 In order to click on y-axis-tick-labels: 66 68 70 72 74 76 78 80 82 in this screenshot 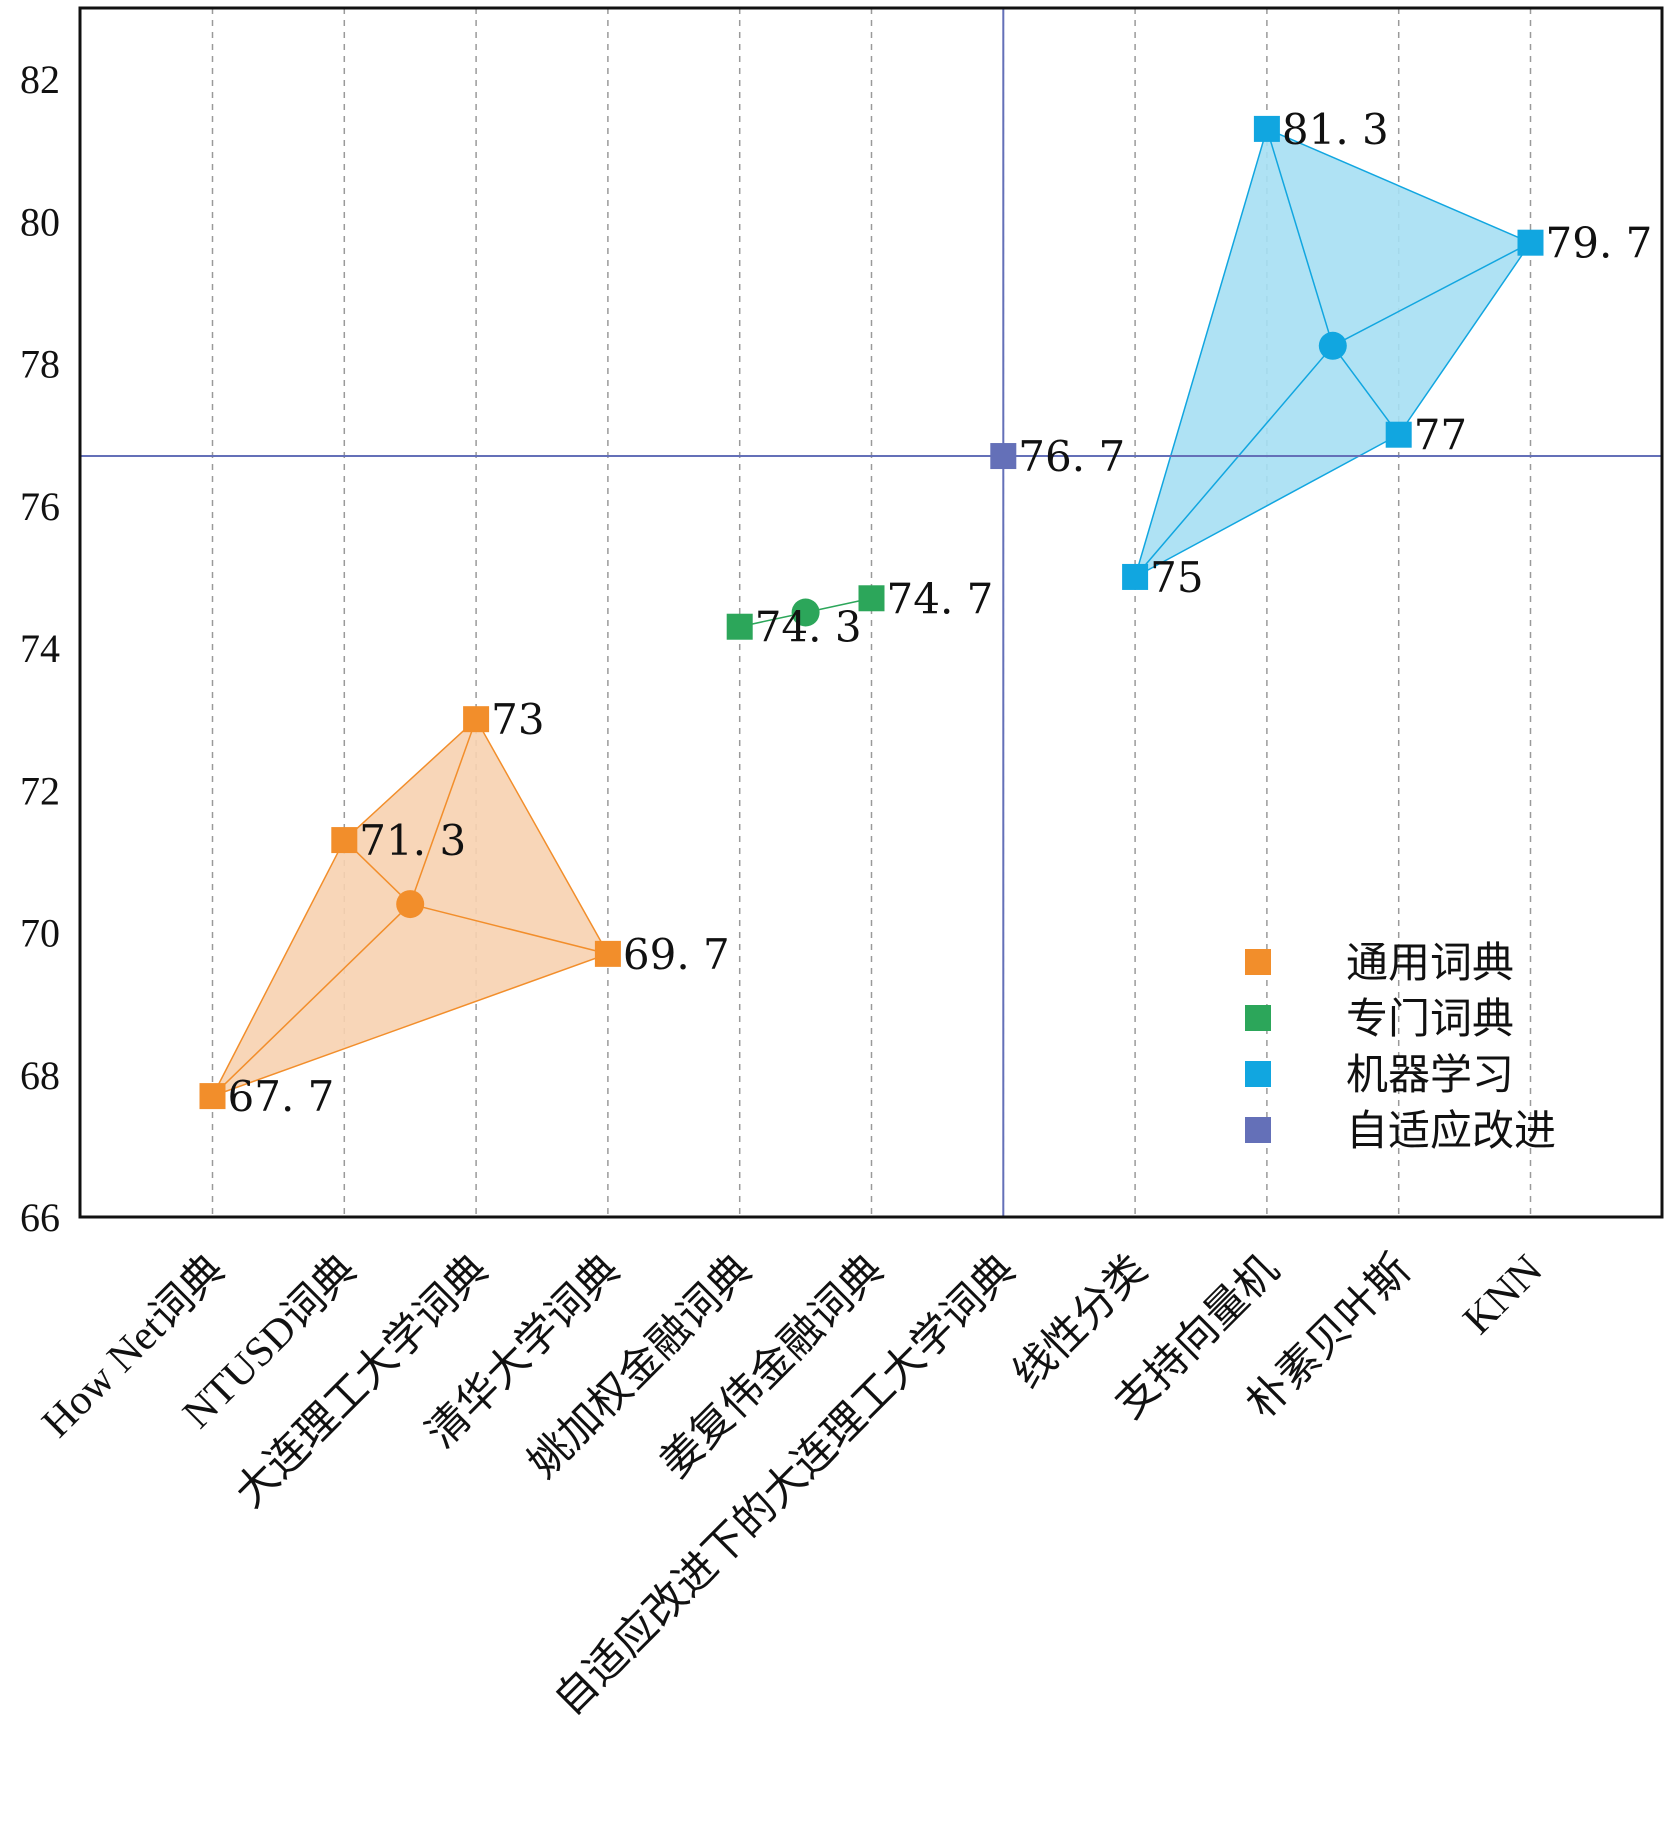, I will do `click(40, 648)`.